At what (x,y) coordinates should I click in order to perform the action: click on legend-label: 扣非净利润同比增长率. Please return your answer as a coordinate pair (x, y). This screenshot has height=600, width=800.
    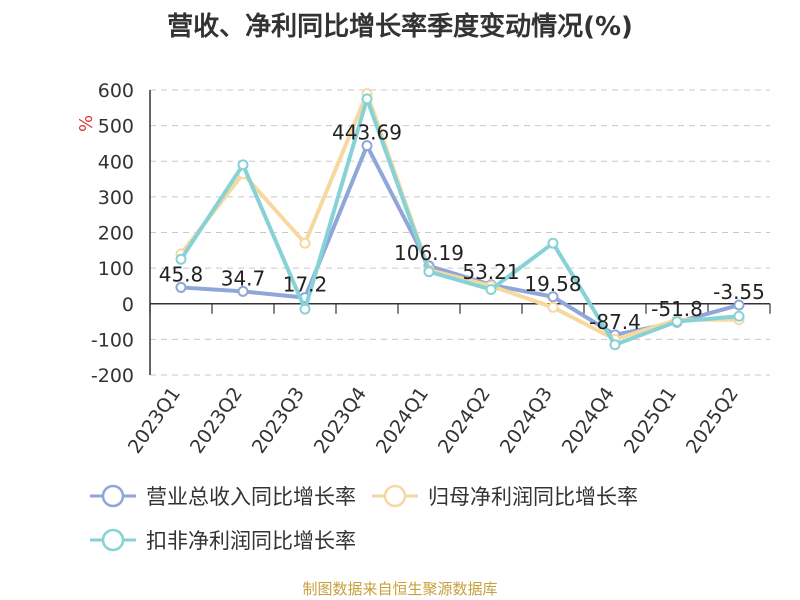
    Looking at the image, I should click on (251, 541).